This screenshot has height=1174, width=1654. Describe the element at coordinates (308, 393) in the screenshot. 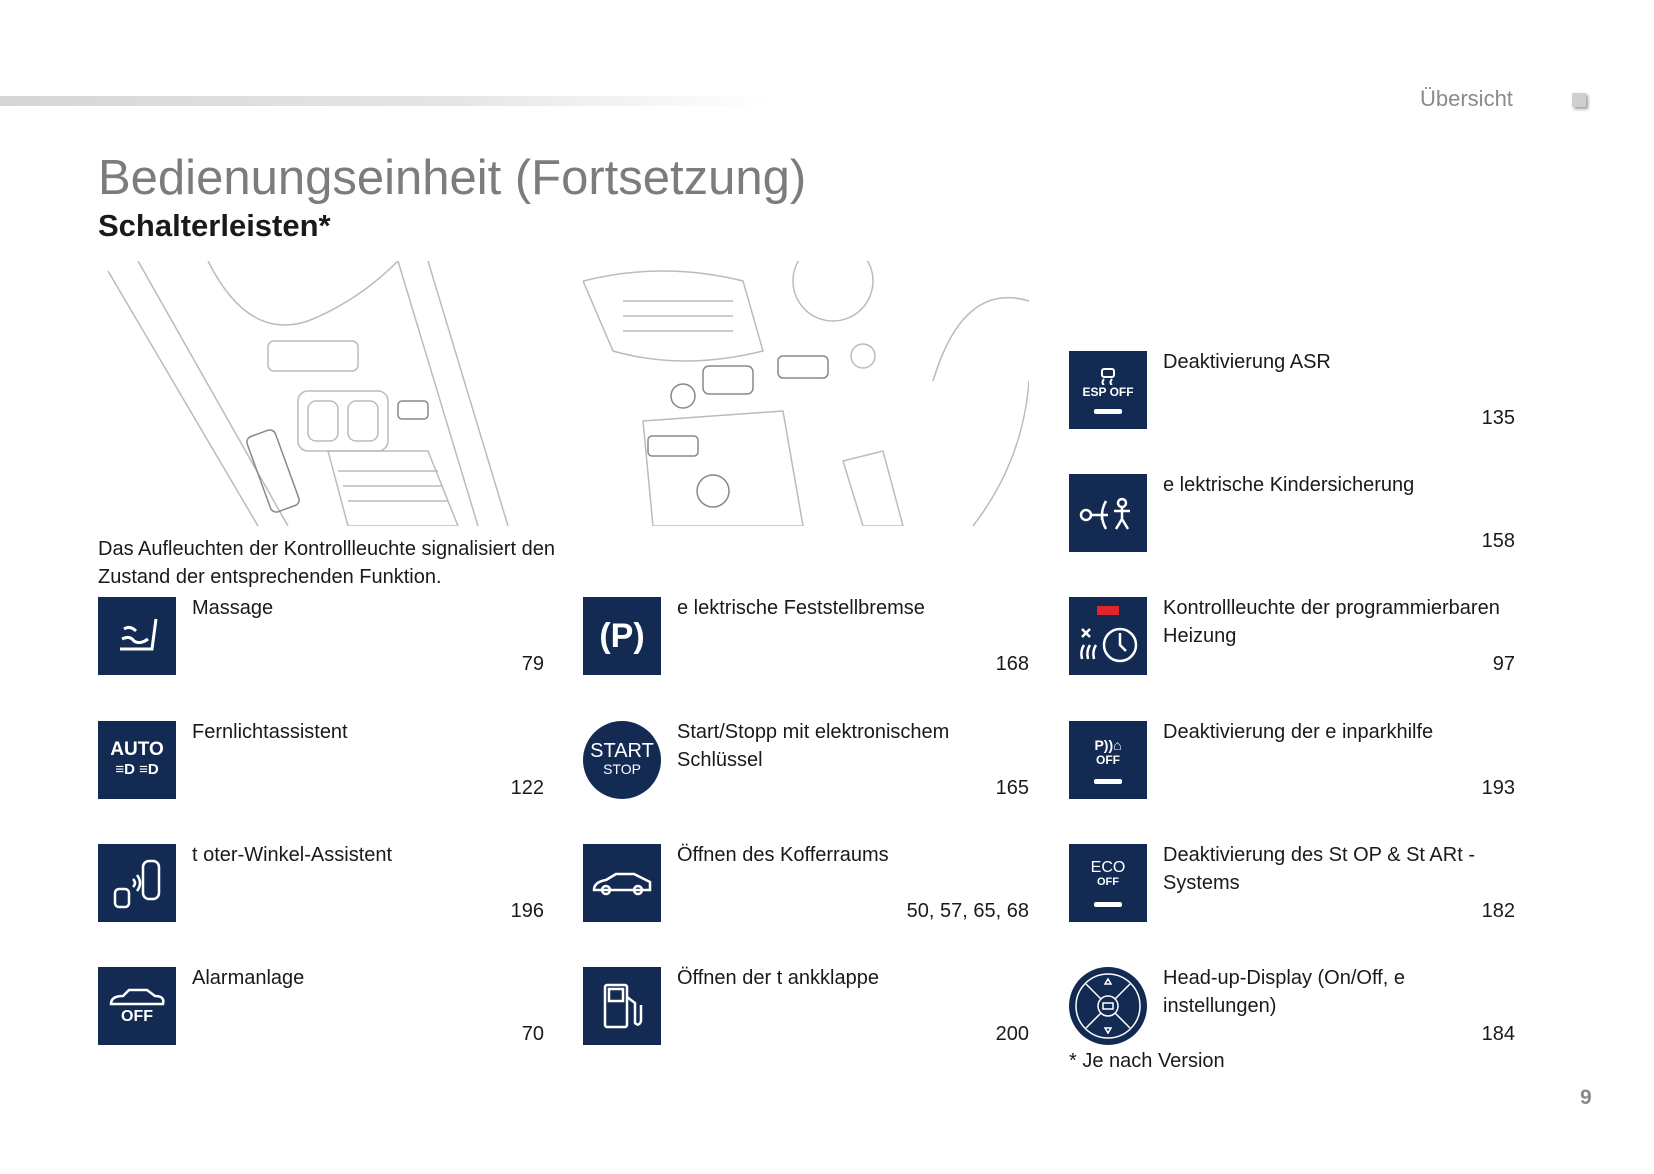

I see `center-console-illustration` at that location.